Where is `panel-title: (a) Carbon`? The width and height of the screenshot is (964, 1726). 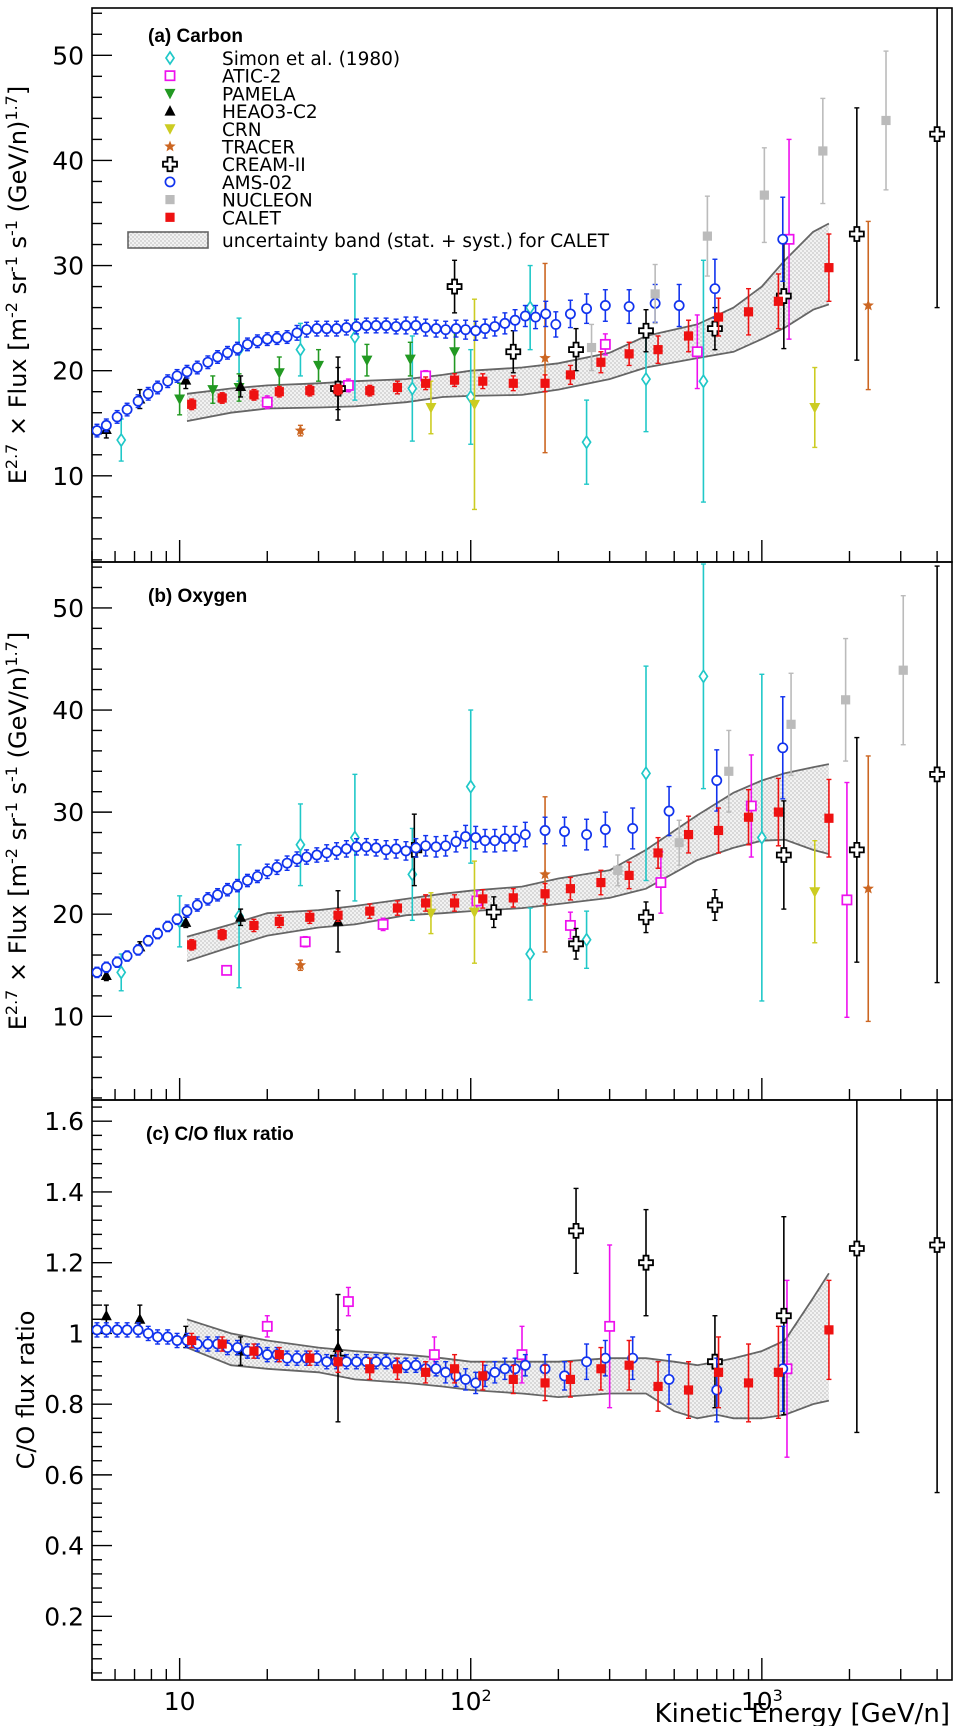
panel-title: (a) Carbon is located at coordinates (195, 36).